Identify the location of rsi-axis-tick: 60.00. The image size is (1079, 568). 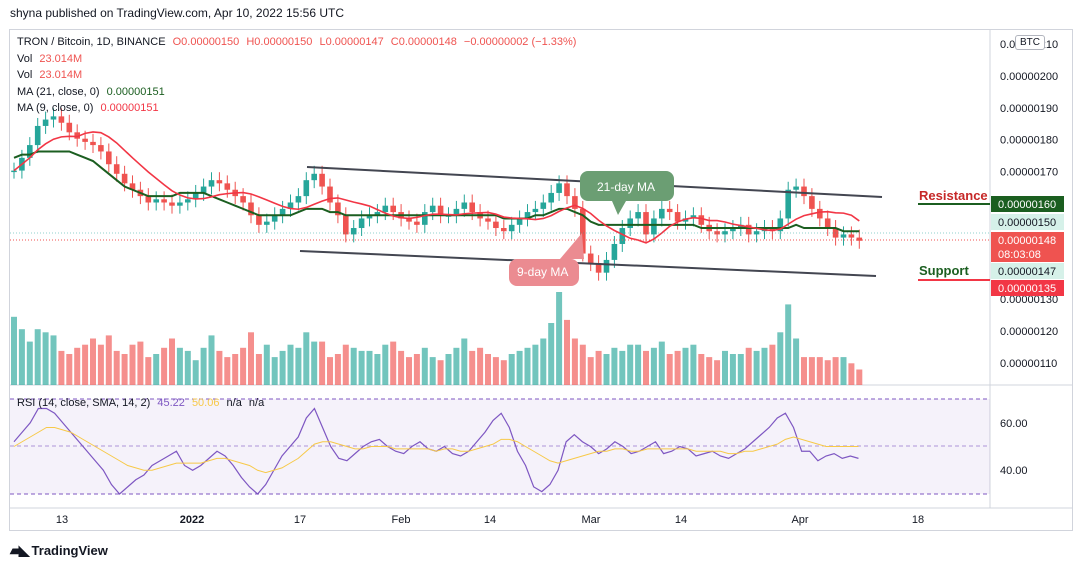
(1014, 424).